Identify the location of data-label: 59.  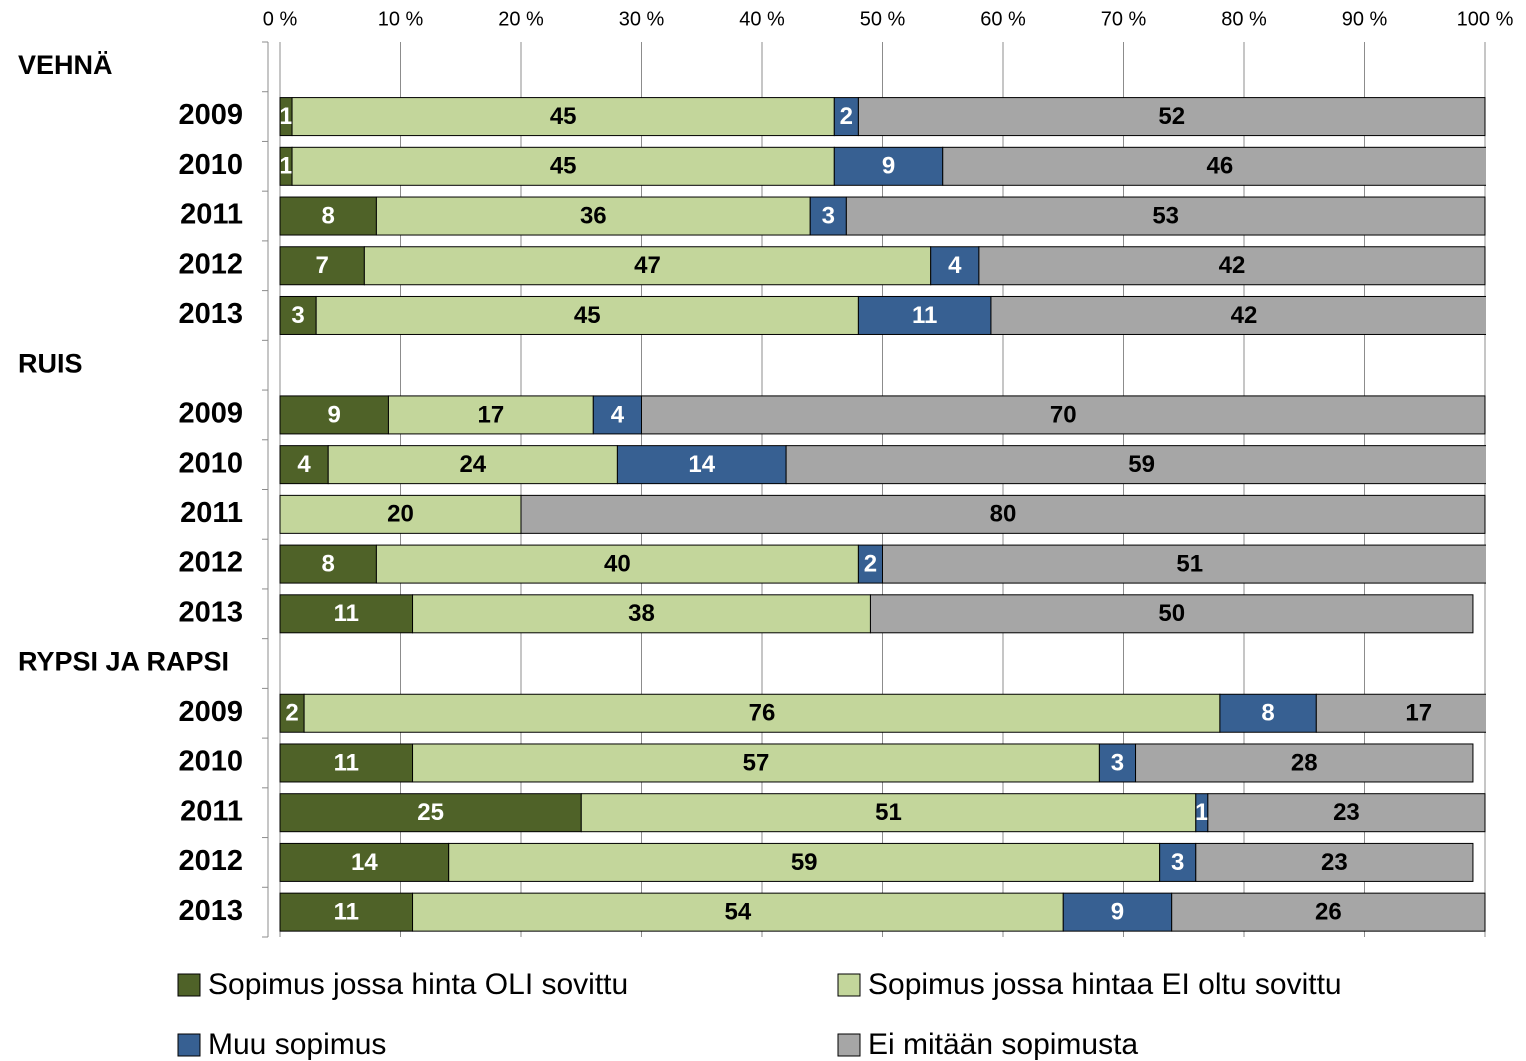
(804, 862).